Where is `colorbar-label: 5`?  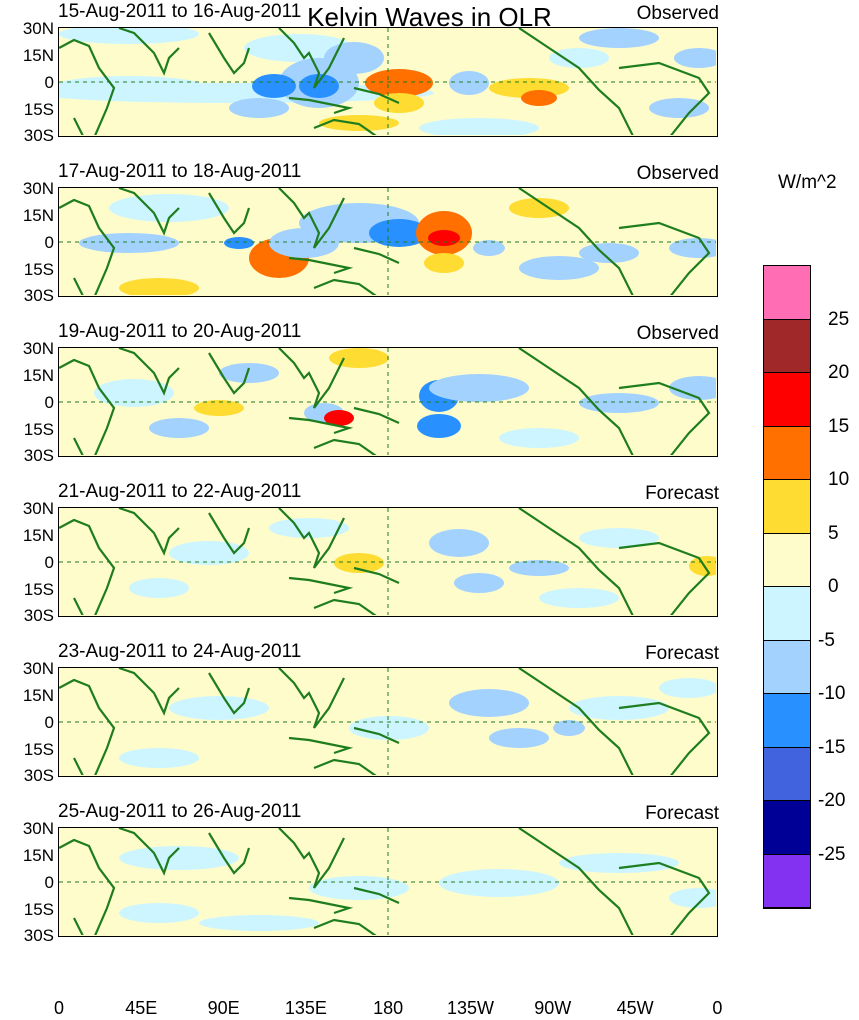
colorbar-label: 5 is located at coordinates (833, 533).